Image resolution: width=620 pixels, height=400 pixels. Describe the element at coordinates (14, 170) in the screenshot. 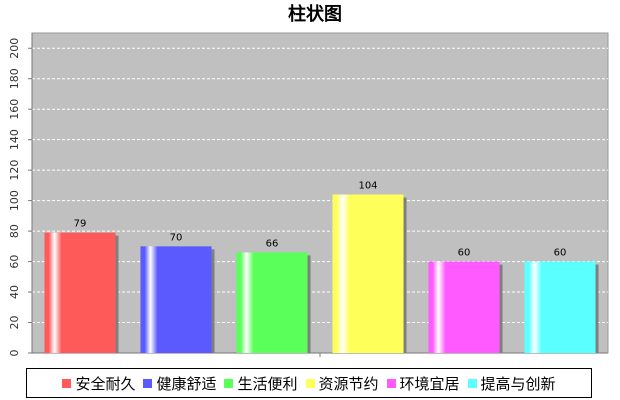

I see `y-tick-label: 120` at that location.